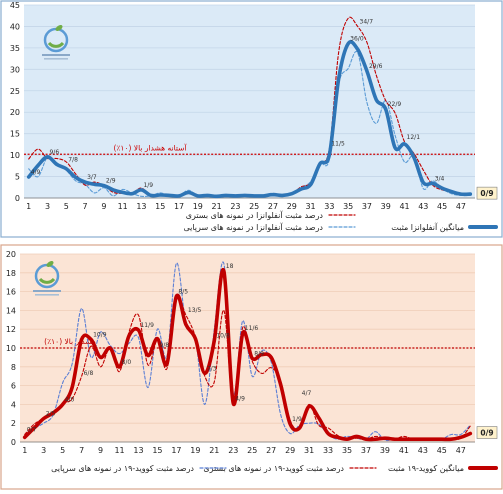  I want to click on x-tick-label: 25, so click(254, 206).